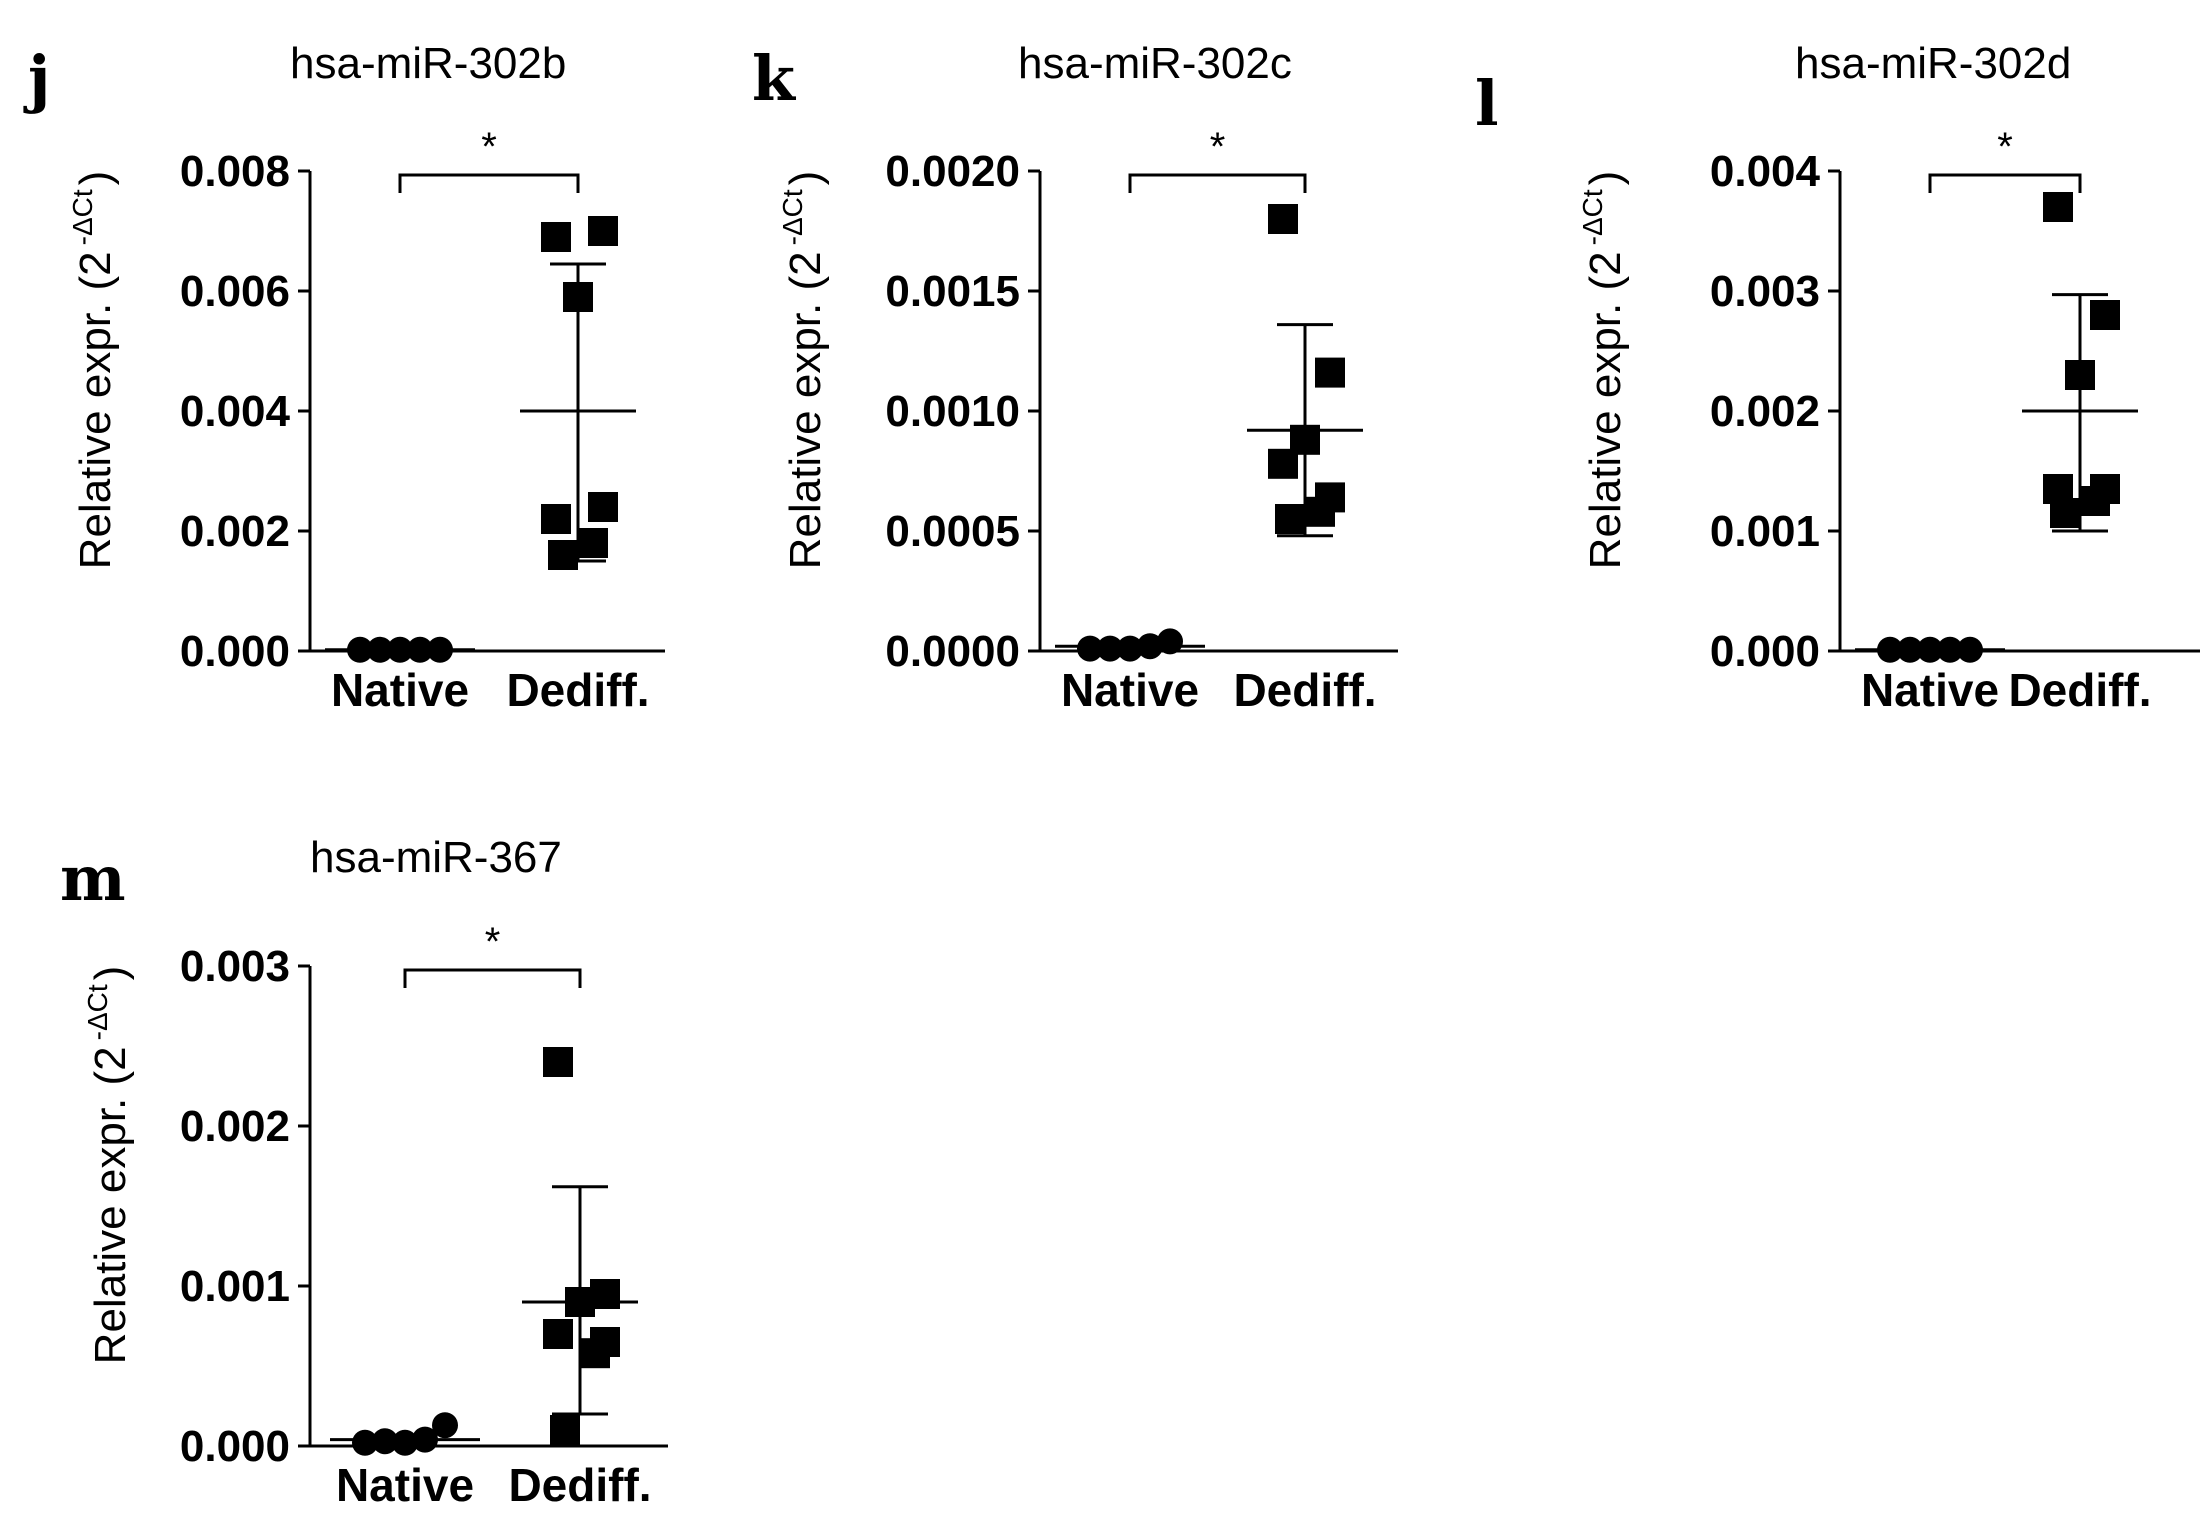  I want to click on y-tick-label: 0.0005, so click(952, 531).